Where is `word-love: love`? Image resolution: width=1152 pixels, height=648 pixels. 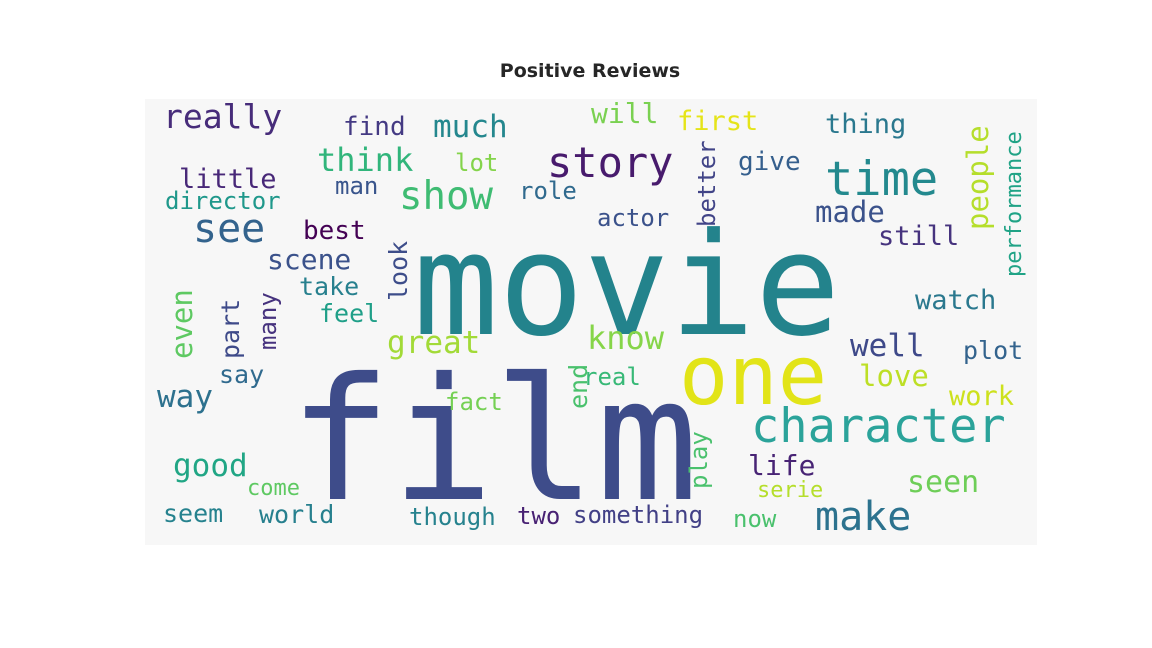
word-love: love is located at coordinates (894, 376).